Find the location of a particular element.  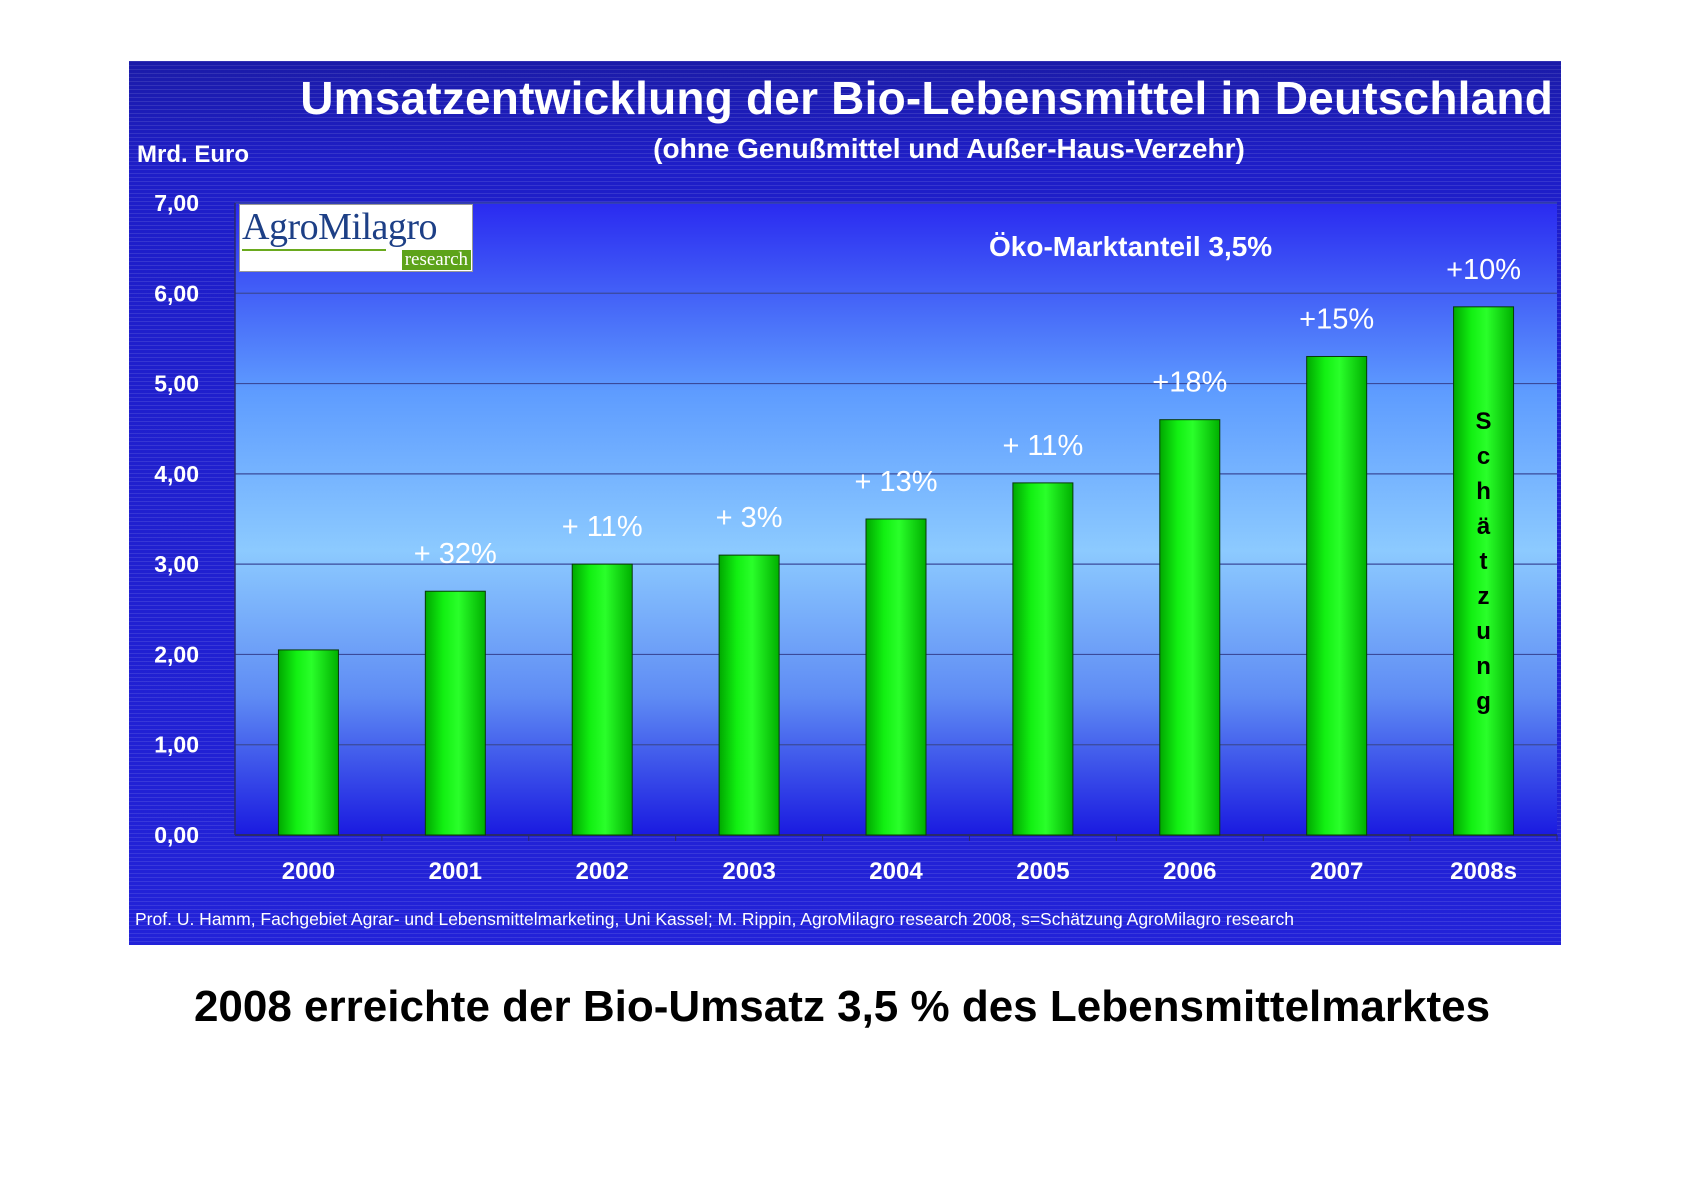

logo-tag: research is located at coordinates (436, 260).